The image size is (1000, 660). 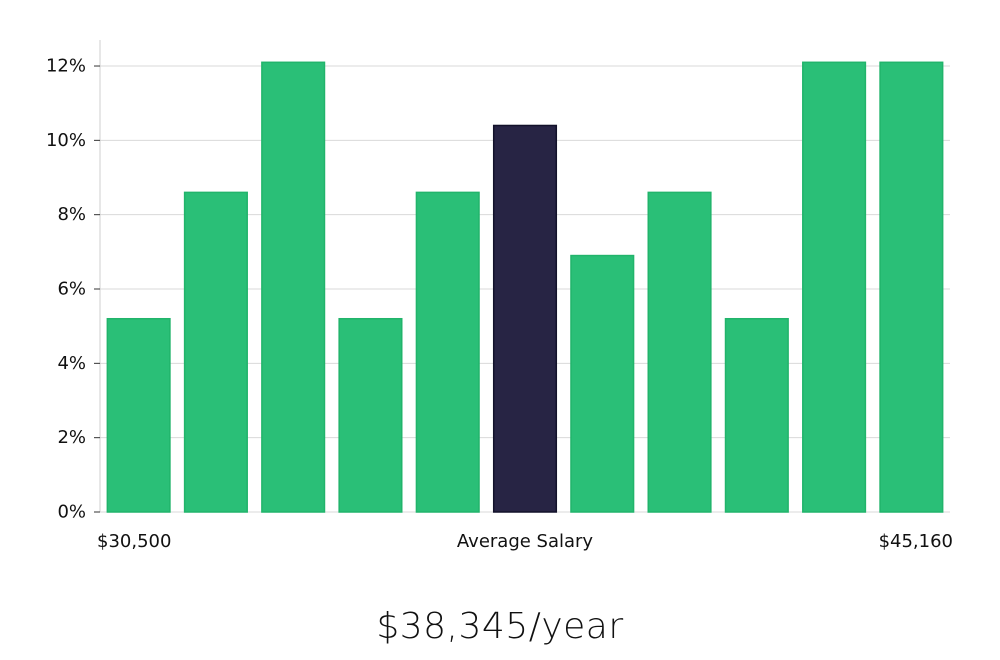 What do you see at coordinates (71, 214) in the screenshot?
I see `y-tick-label: 8%` at bounding box center [71, 214].